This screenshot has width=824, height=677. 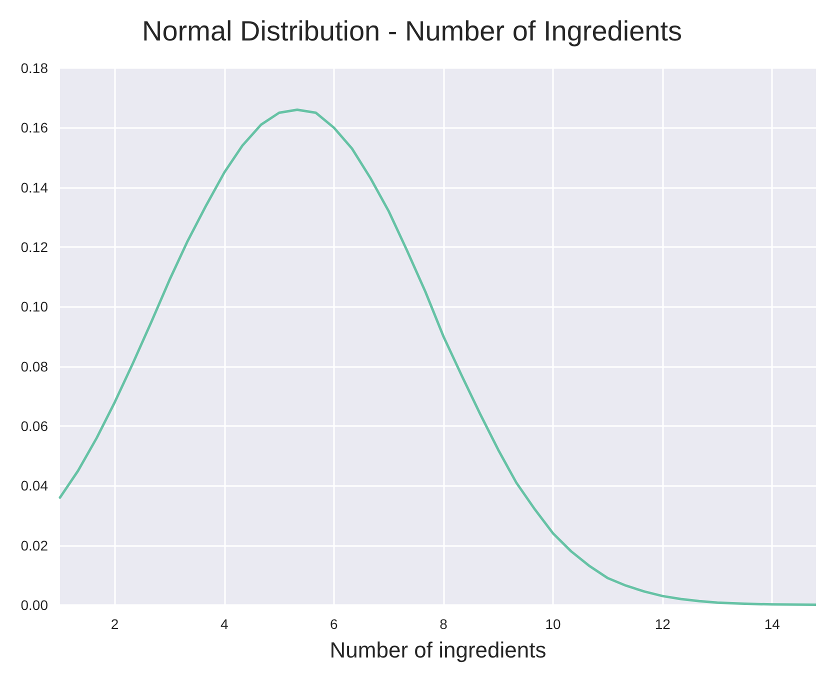 What do you see at coordinates (34, 545) in the screenshot?
I see `y-tick-label: 0.02` at bounding box center [34, 545].